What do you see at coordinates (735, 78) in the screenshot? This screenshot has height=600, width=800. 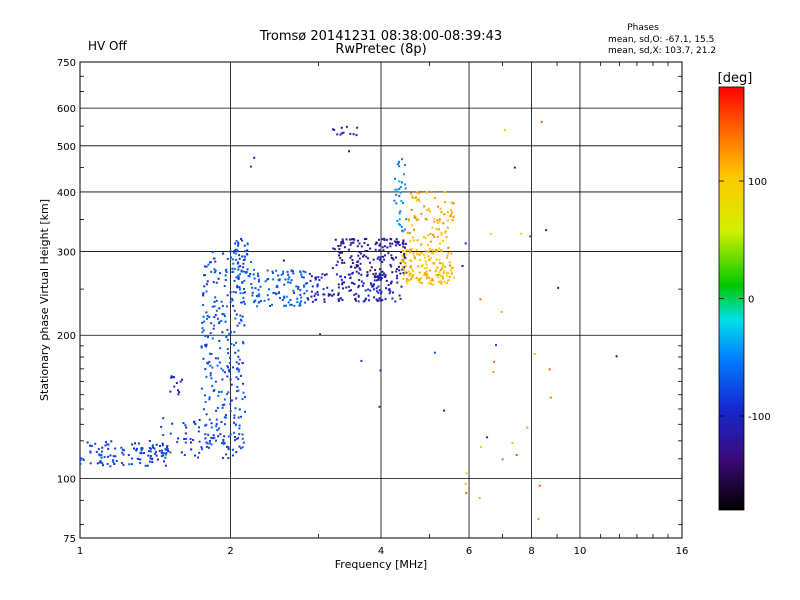 I see `colorbar-label: [deg]` at bounding box center [735, 78].